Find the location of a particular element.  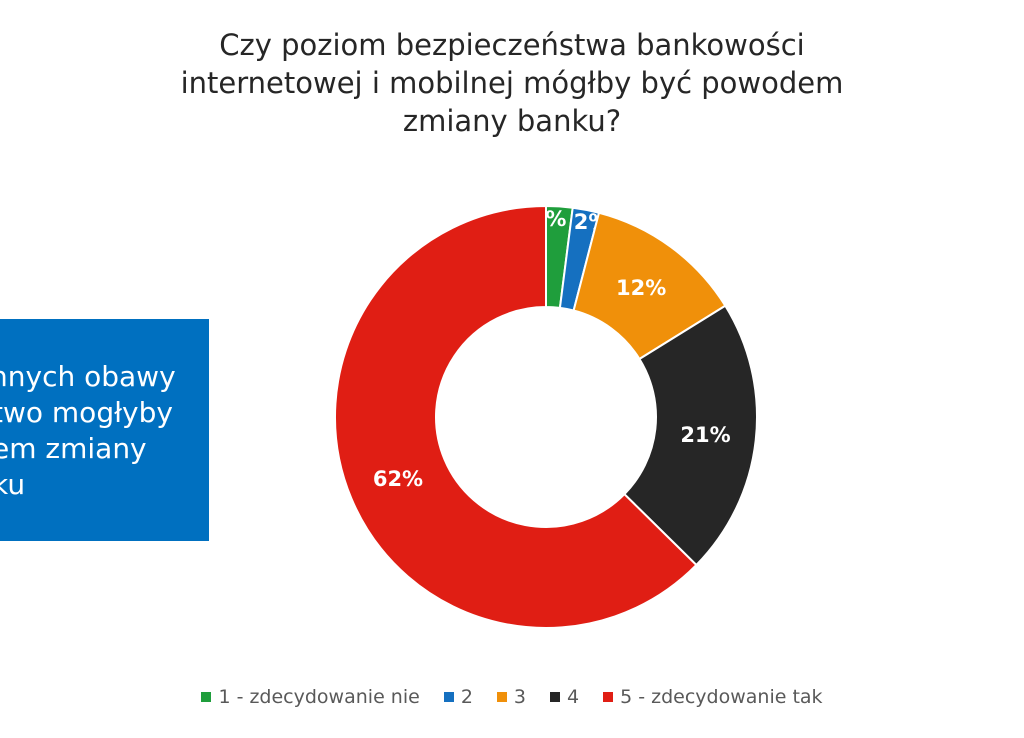

chart-title-line-1: Czy poziom bezpieczeństwa bankowości is located at coordinates (512, 45).